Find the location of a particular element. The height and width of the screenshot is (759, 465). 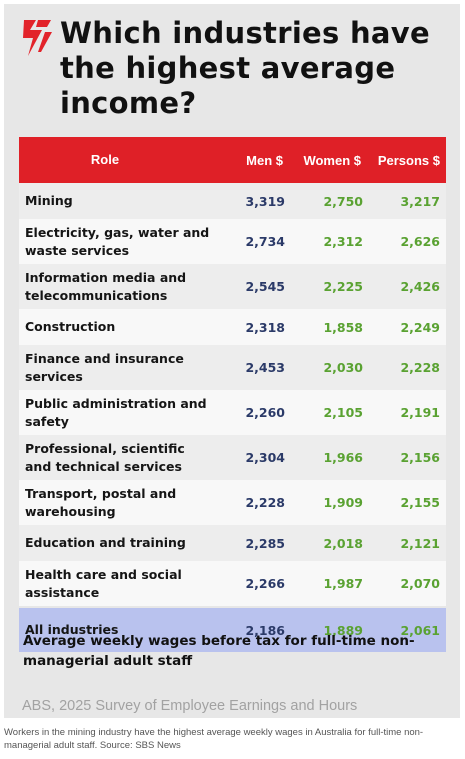

cell-persons: 2,061 is located at coordinates (420, 630).